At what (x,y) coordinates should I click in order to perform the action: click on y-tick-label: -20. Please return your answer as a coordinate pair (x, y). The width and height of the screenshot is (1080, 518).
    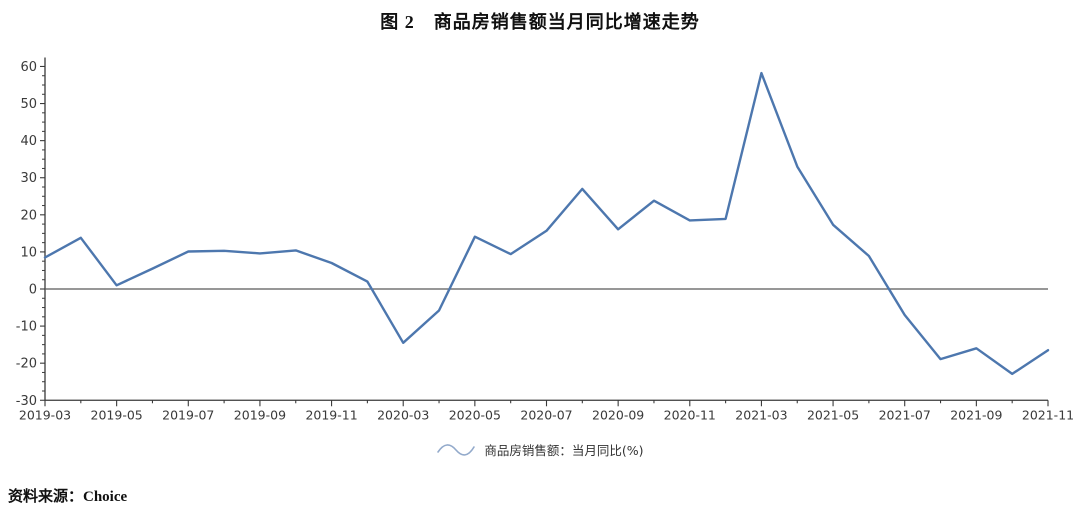
    Looking at the image, I should click on (26, 364).